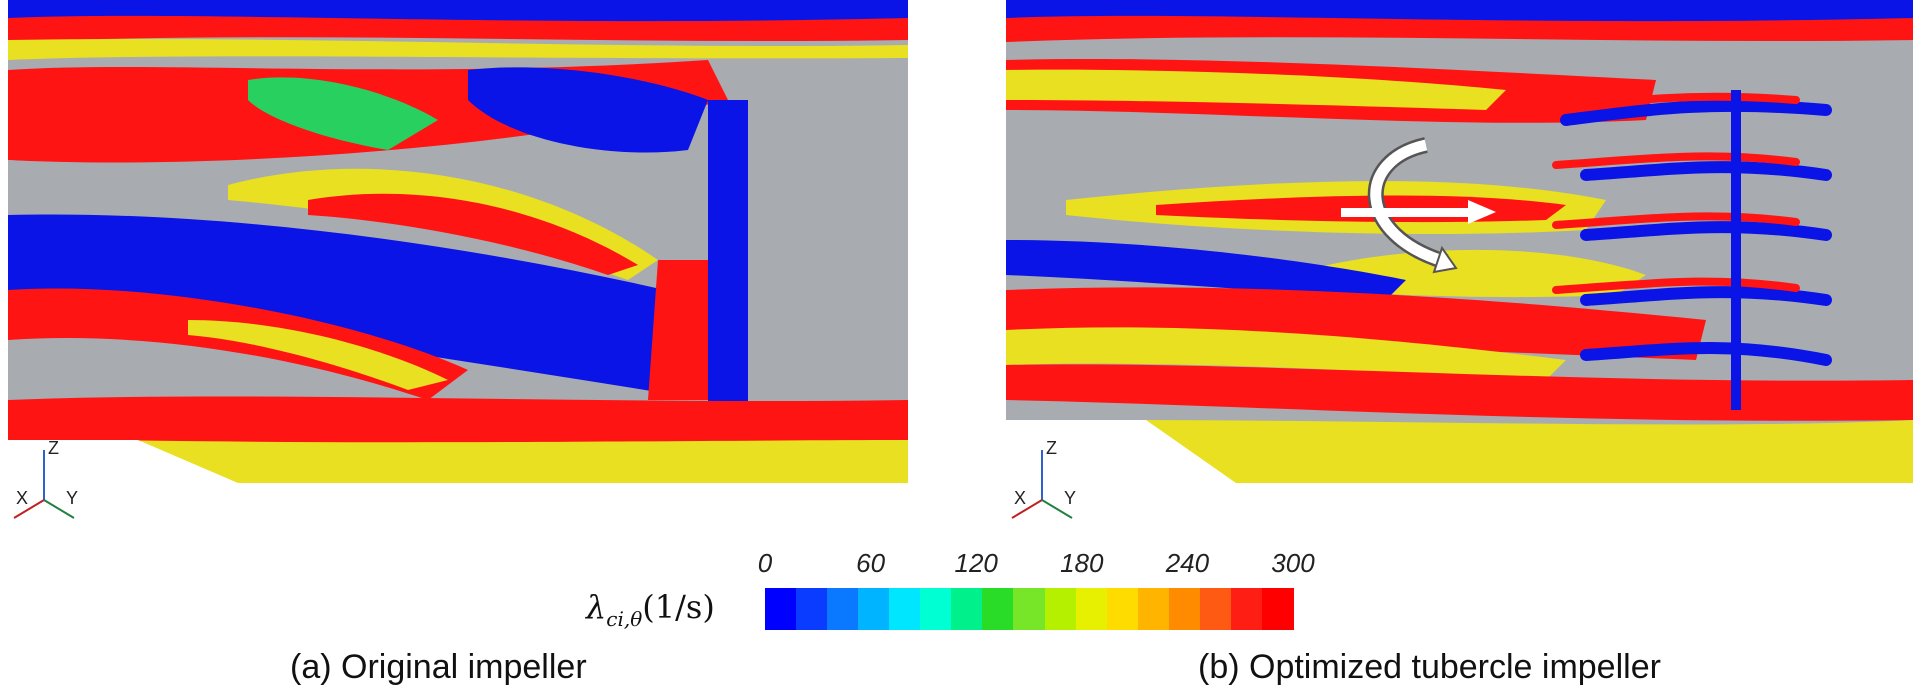 The height and width of the screenshot is (692, 1913). What do you see at coordinates (765, 563) in the screenshot?
I see `colorbar-tick-label: 0` at bounding box center [765, 563].